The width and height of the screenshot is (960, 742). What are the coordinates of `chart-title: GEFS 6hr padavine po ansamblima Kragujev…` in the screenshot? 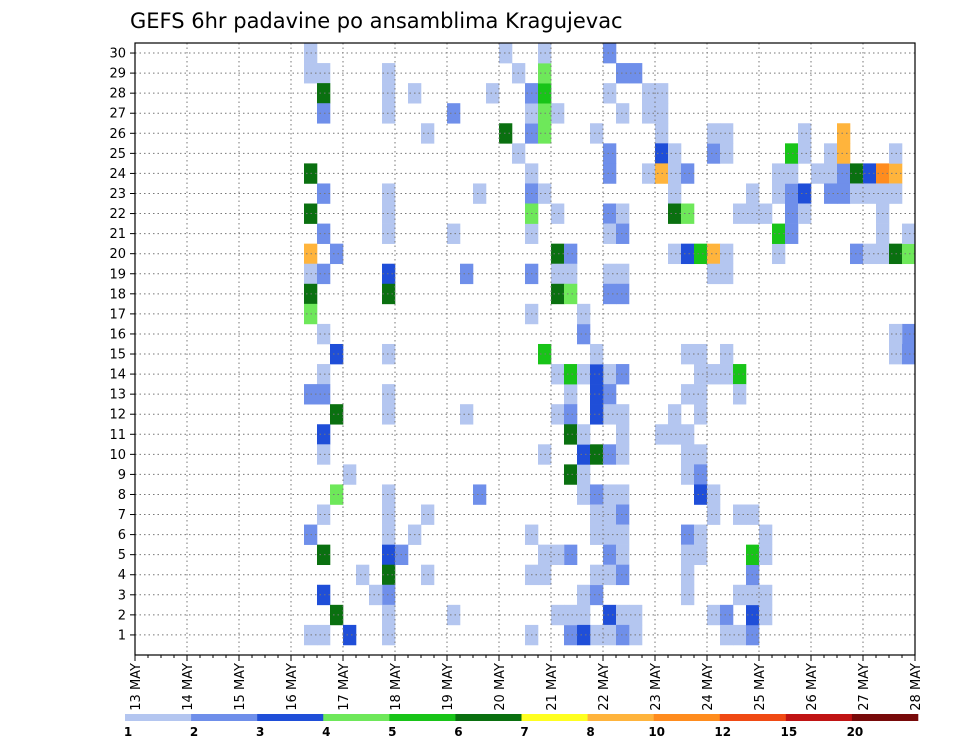 It's located at (376, 21).